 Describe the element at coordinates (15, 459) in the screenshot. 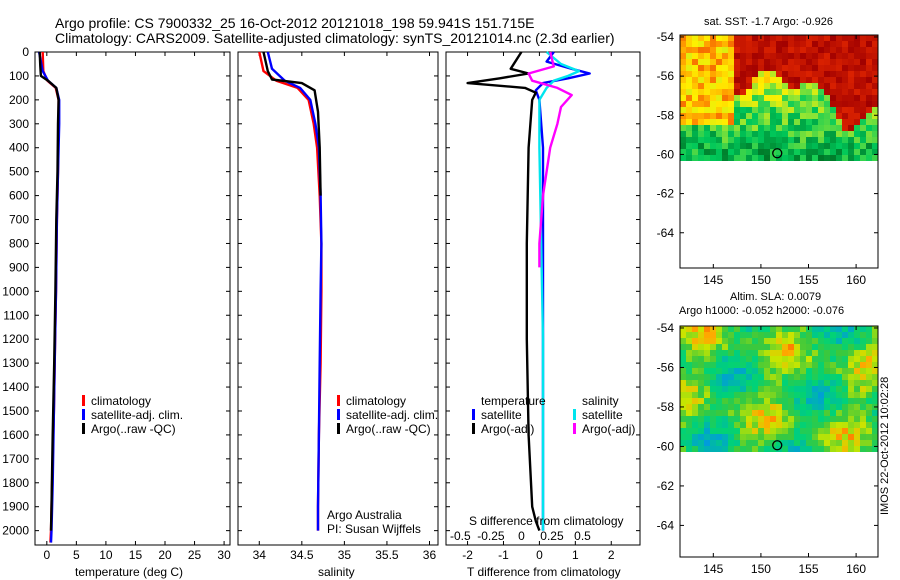

I see `y-tick-label: 1700` at that location.